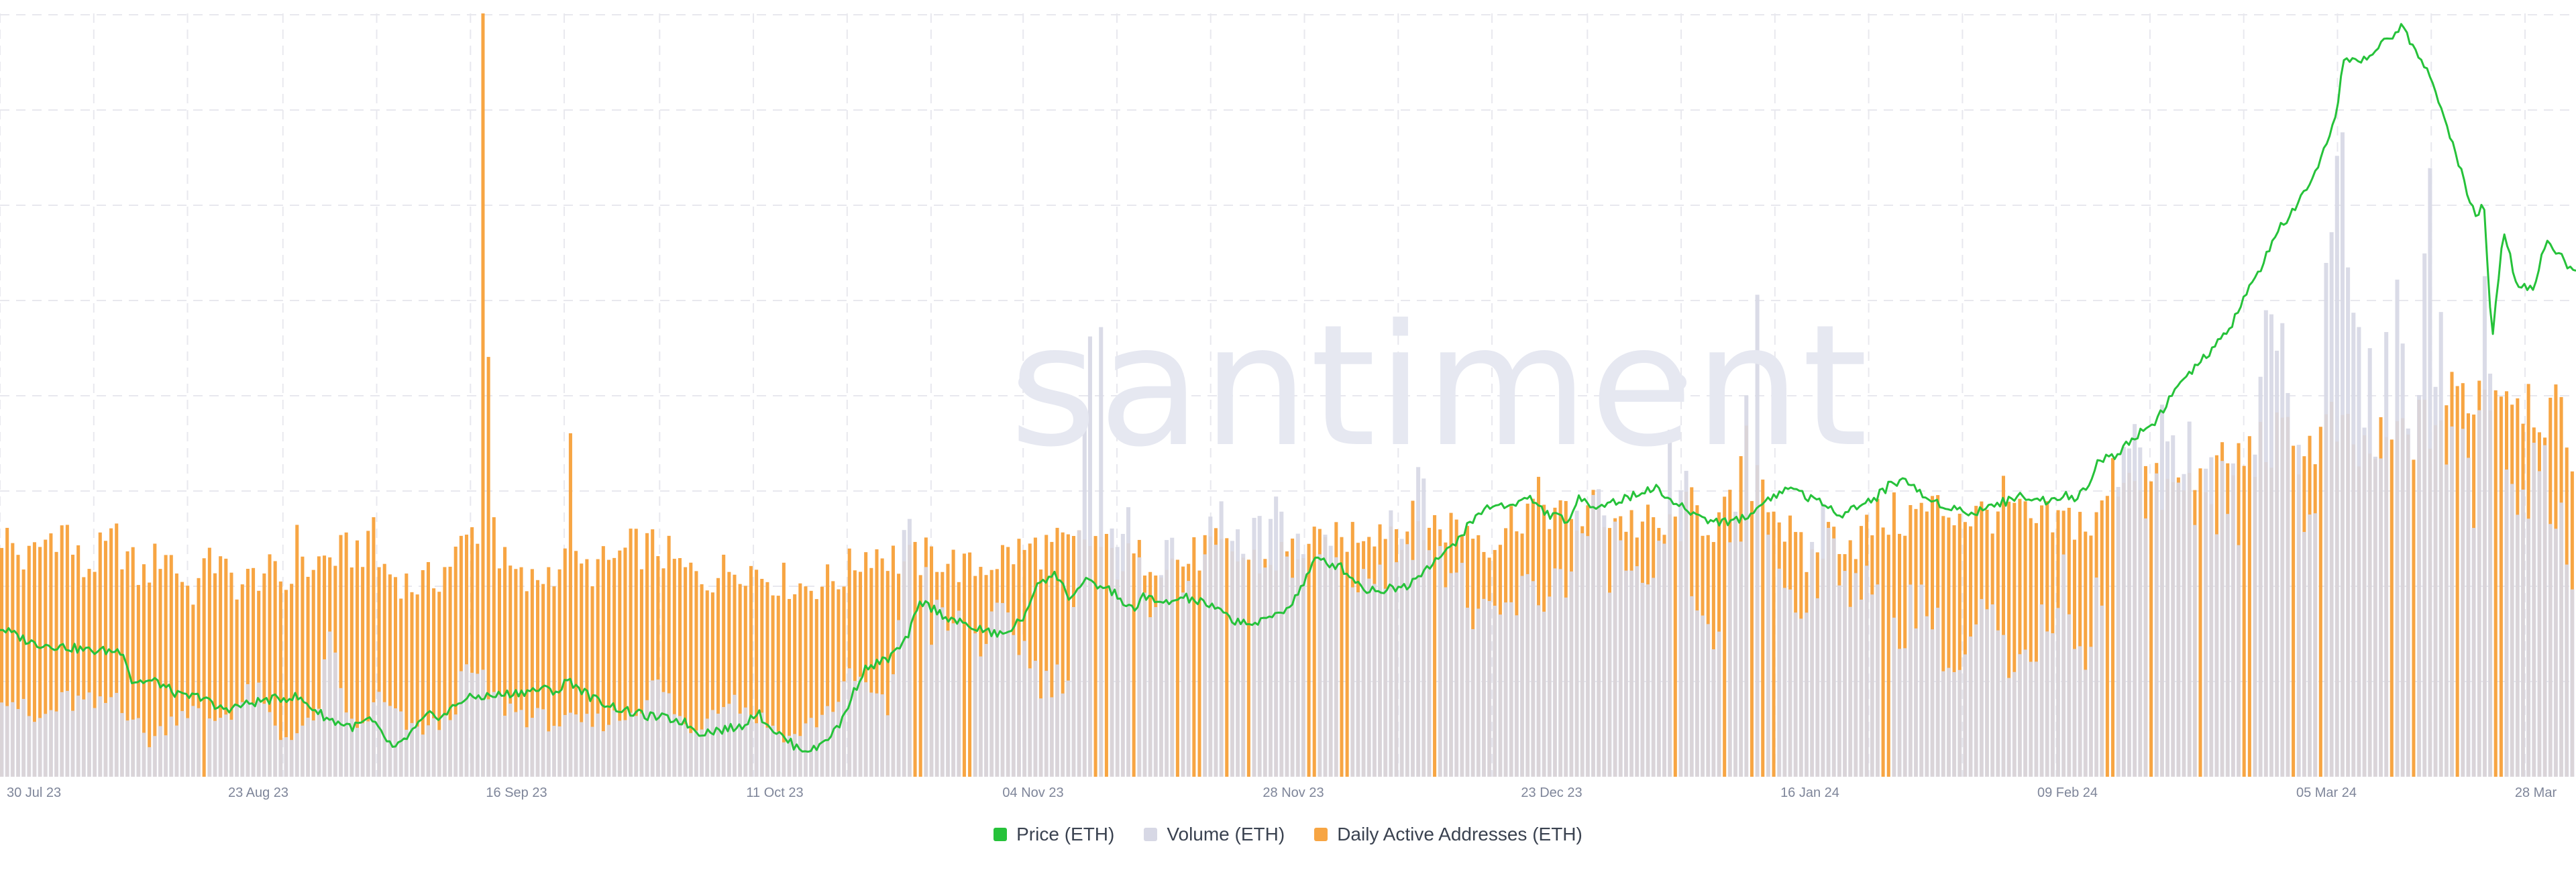  I want to click on legend-item-price: Price (ETH), so click(1054, 834).